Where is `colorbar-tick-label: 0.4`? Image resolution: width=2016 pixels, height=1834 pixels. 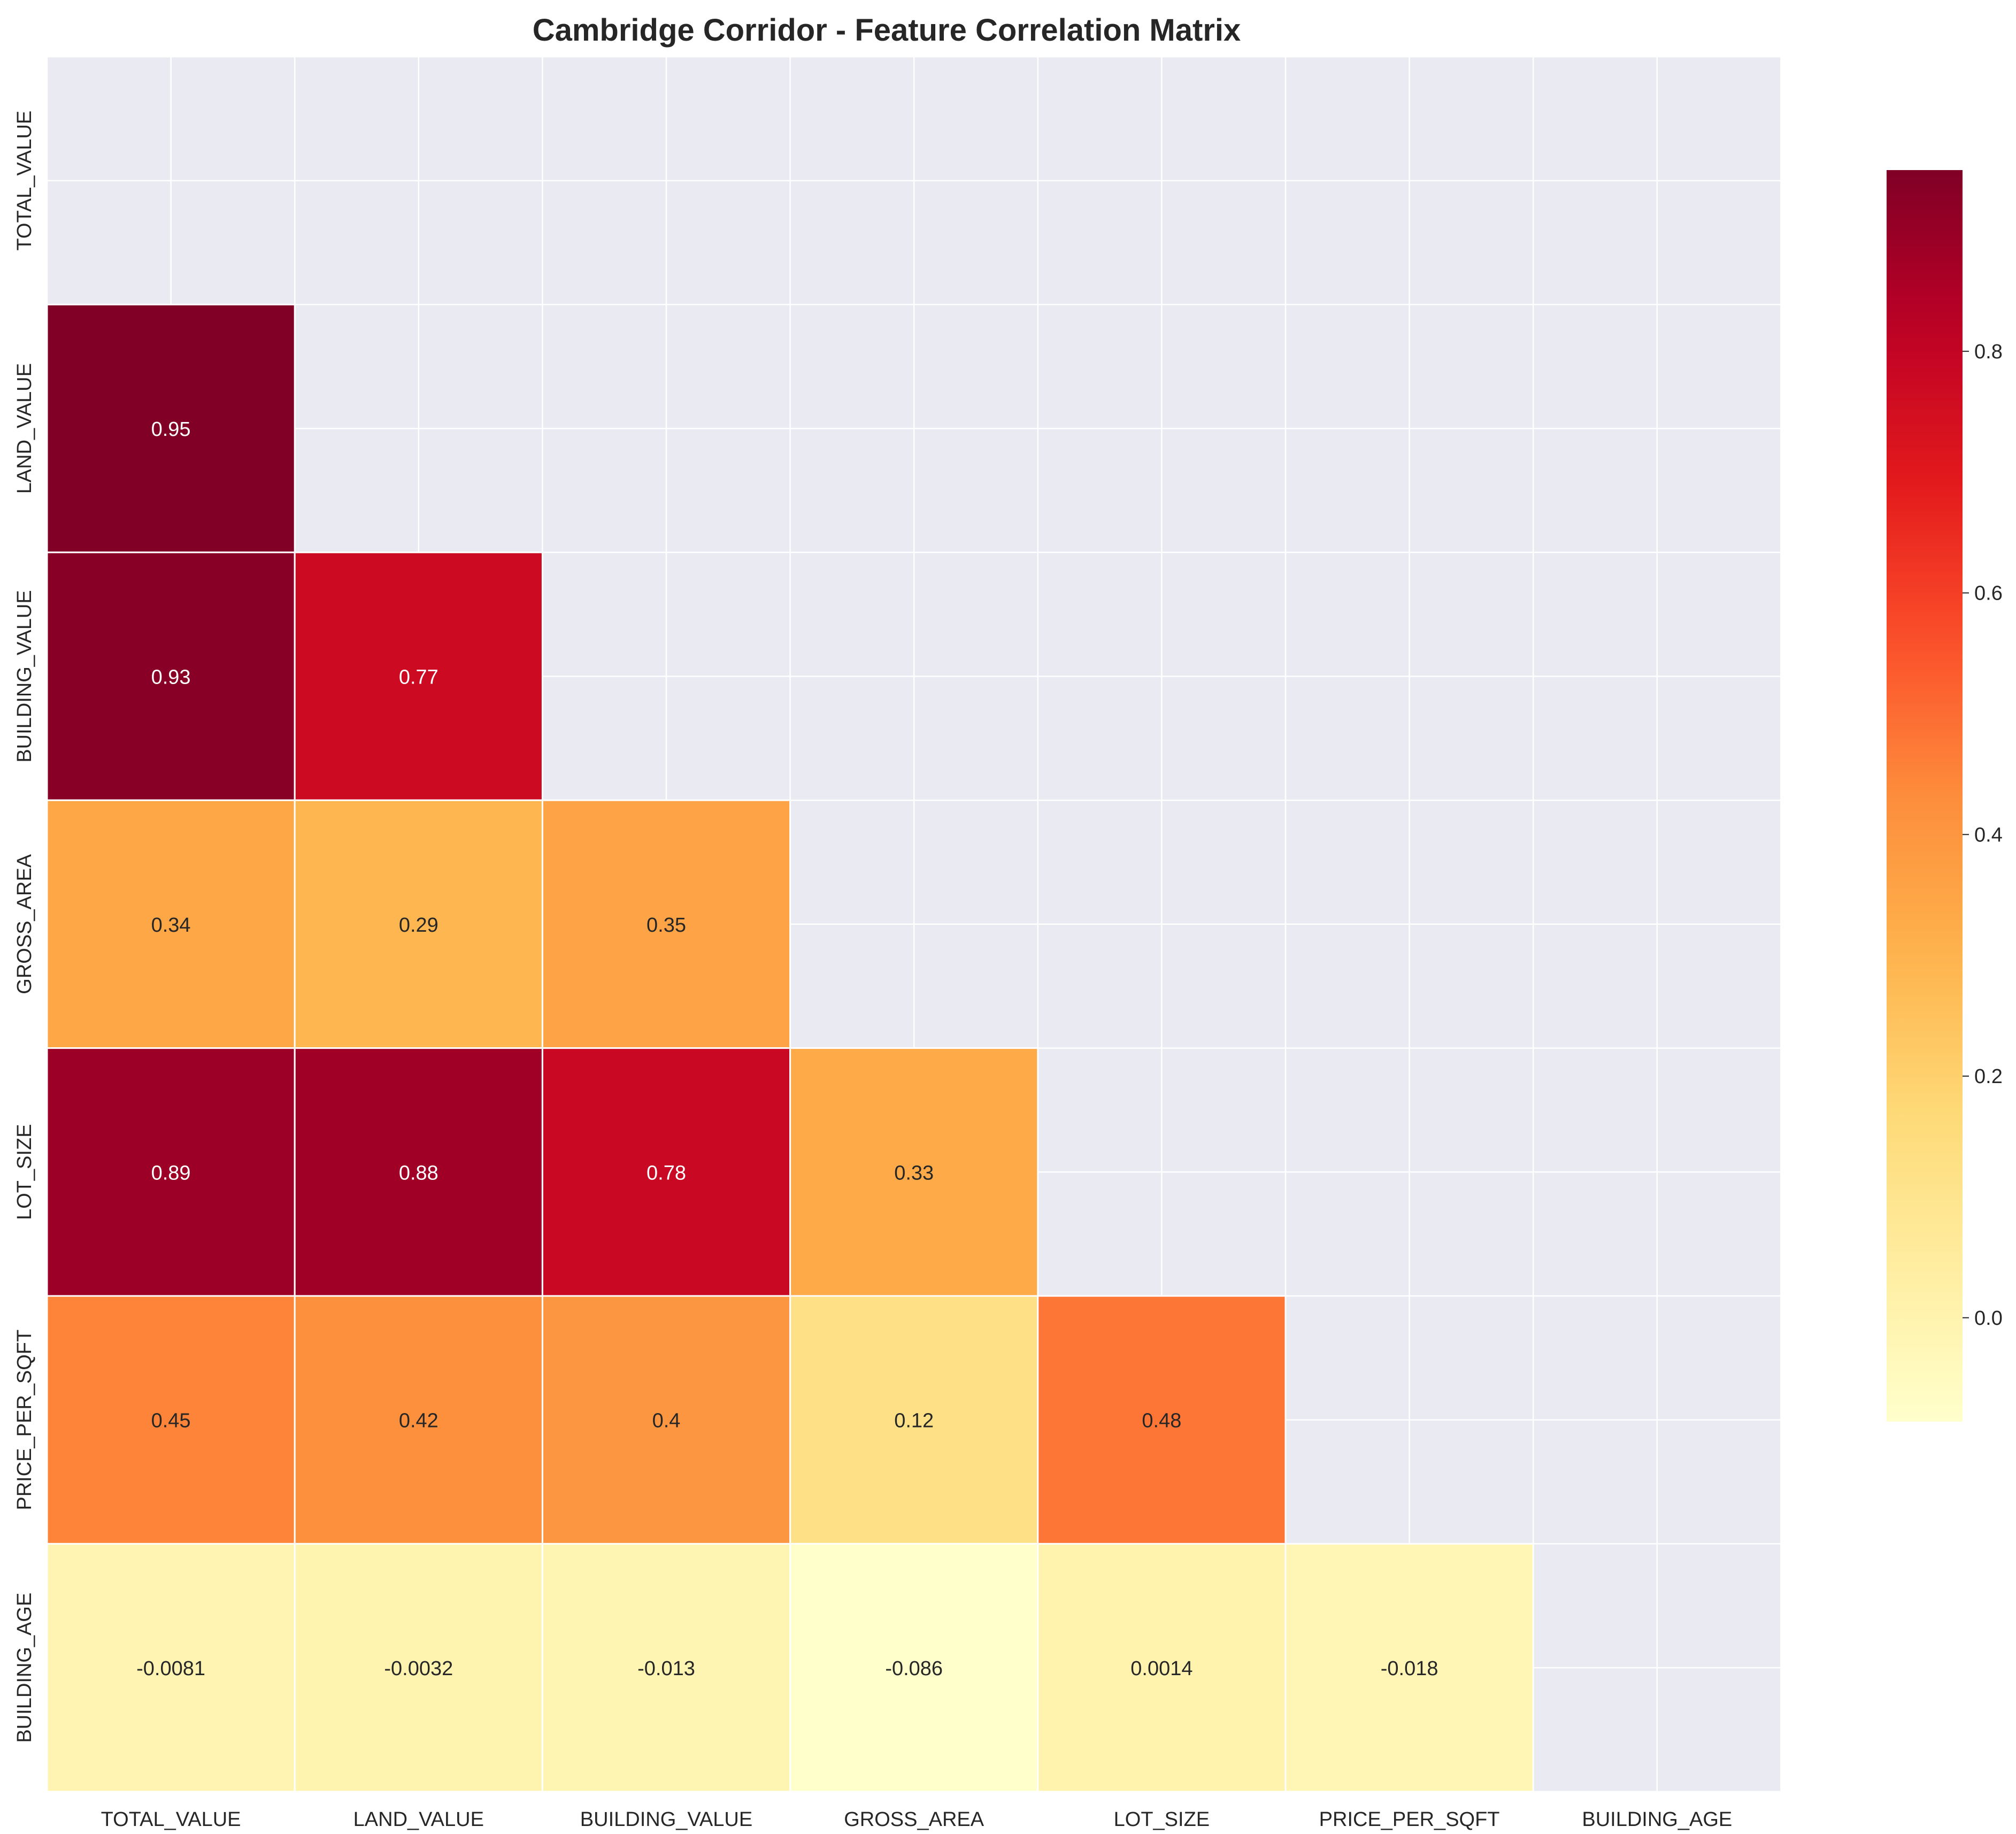
colorbar-tick-label: 0.4 is located at coordinates (1988, 835).